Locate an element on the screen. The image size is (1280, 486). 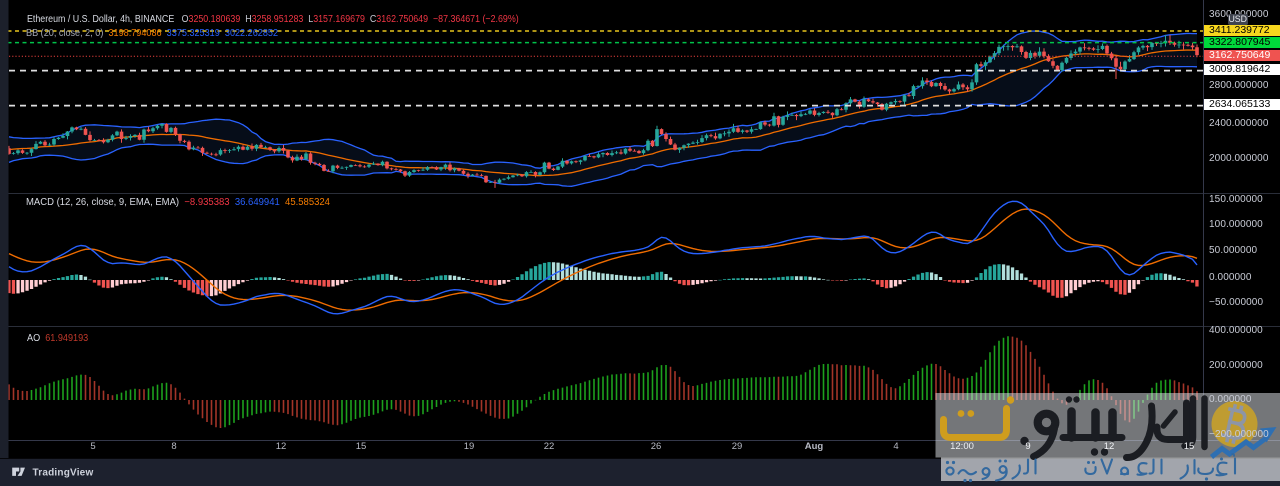
svg-text: TradingView is located at coordinates (63, 473).